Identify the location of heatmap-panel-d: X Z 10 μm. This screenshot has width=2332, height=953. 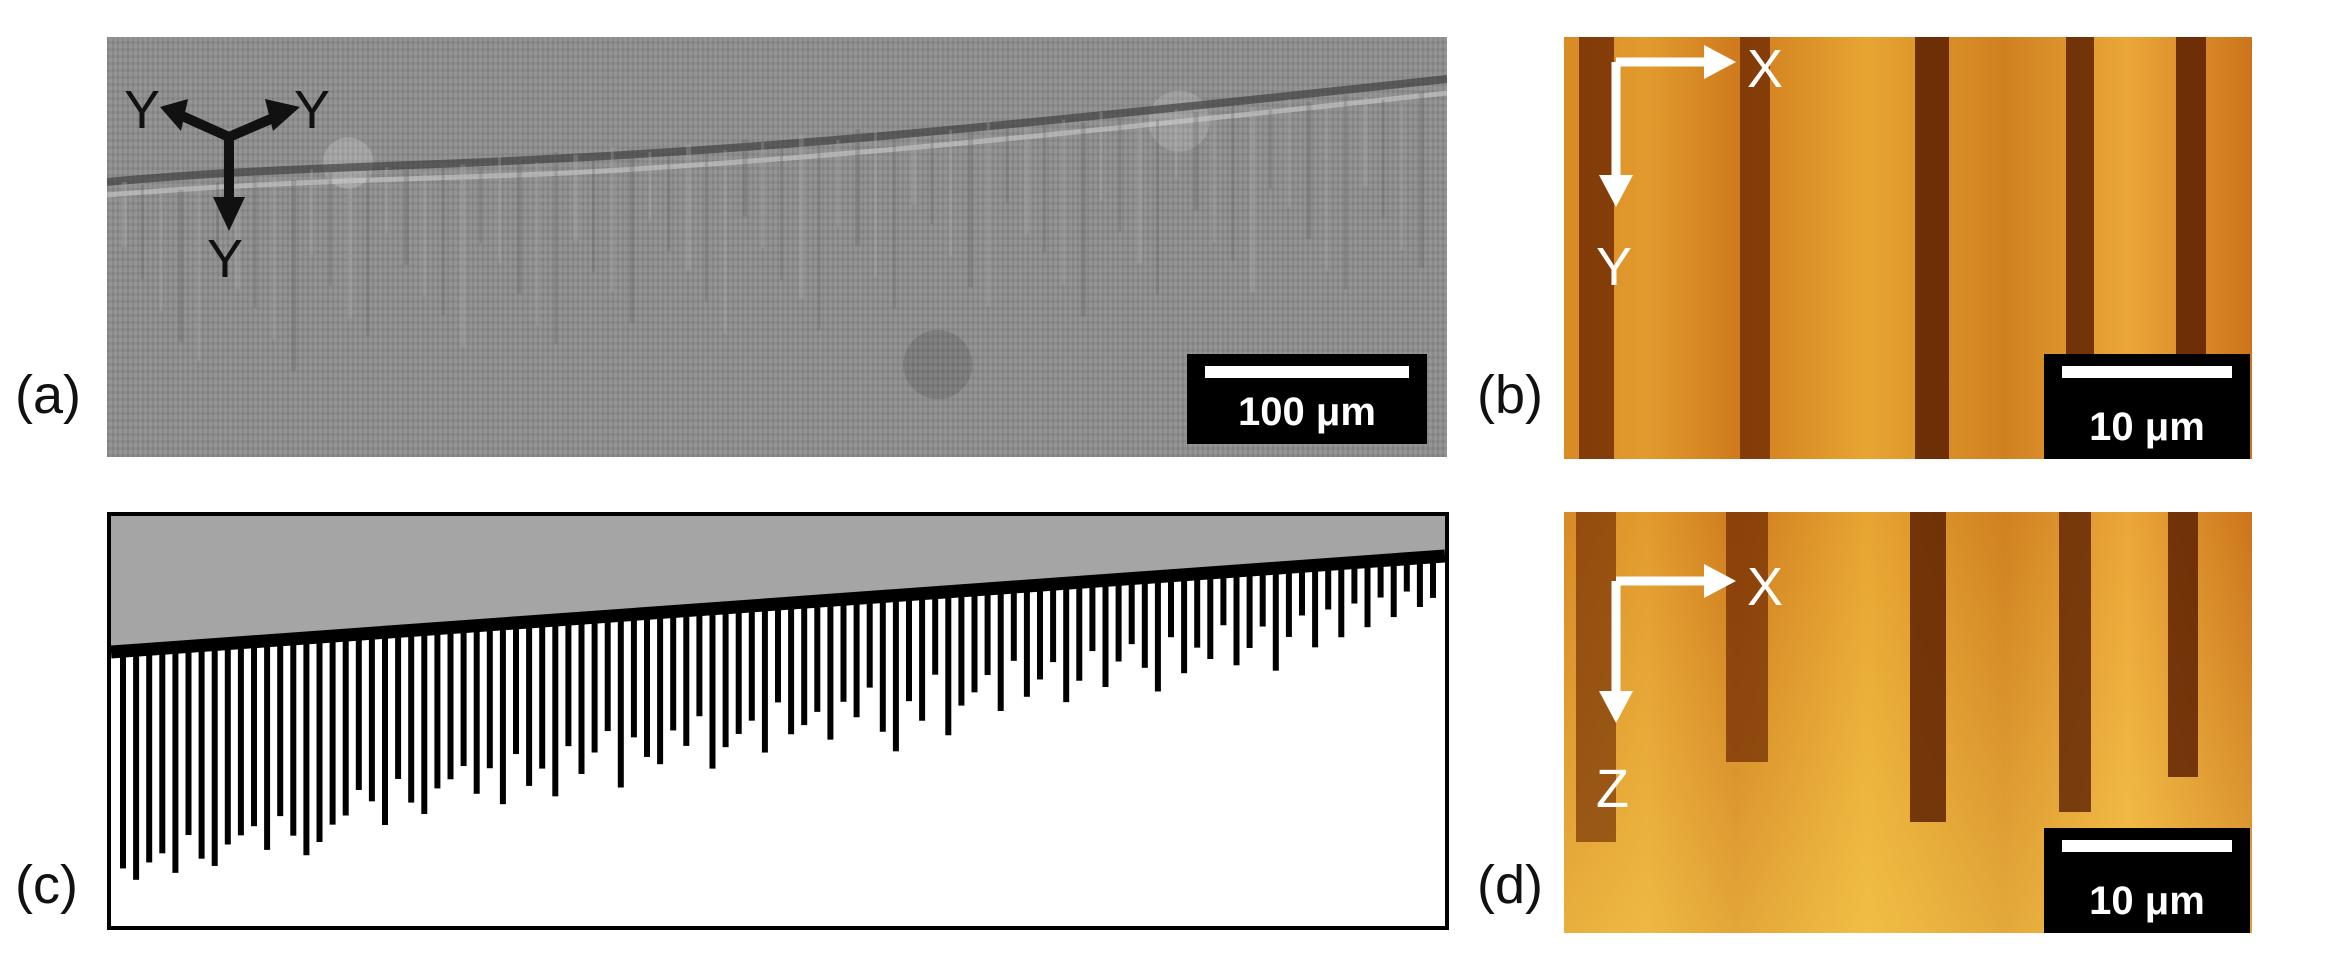
(1908, 722).